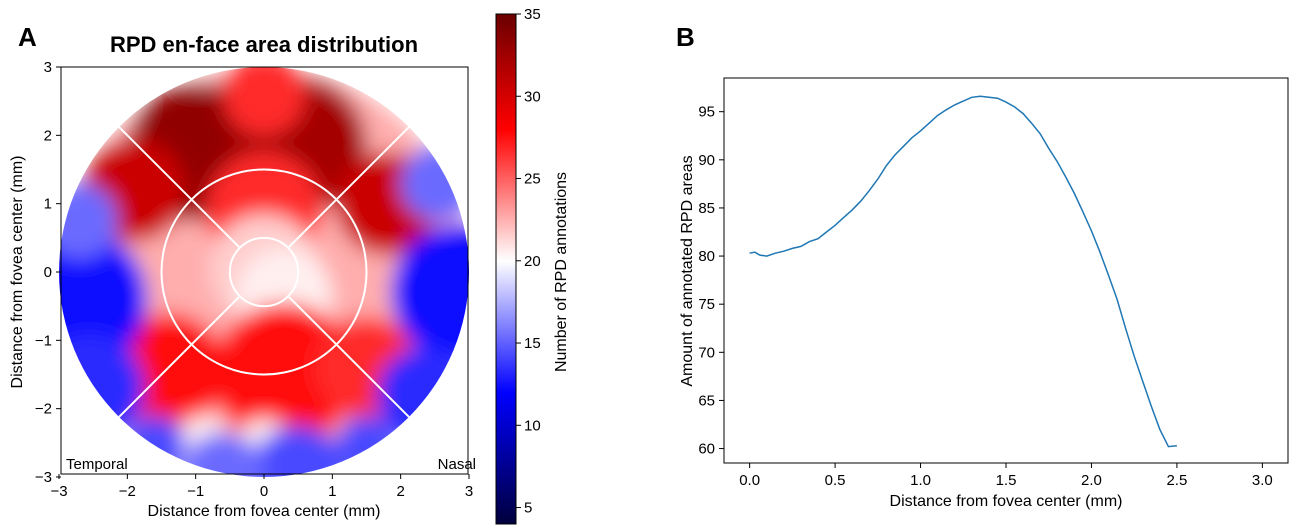  Describe the element at coordinates (532, 14) in the screenshot. I see `colorbar-tick-label: 35` at that location.